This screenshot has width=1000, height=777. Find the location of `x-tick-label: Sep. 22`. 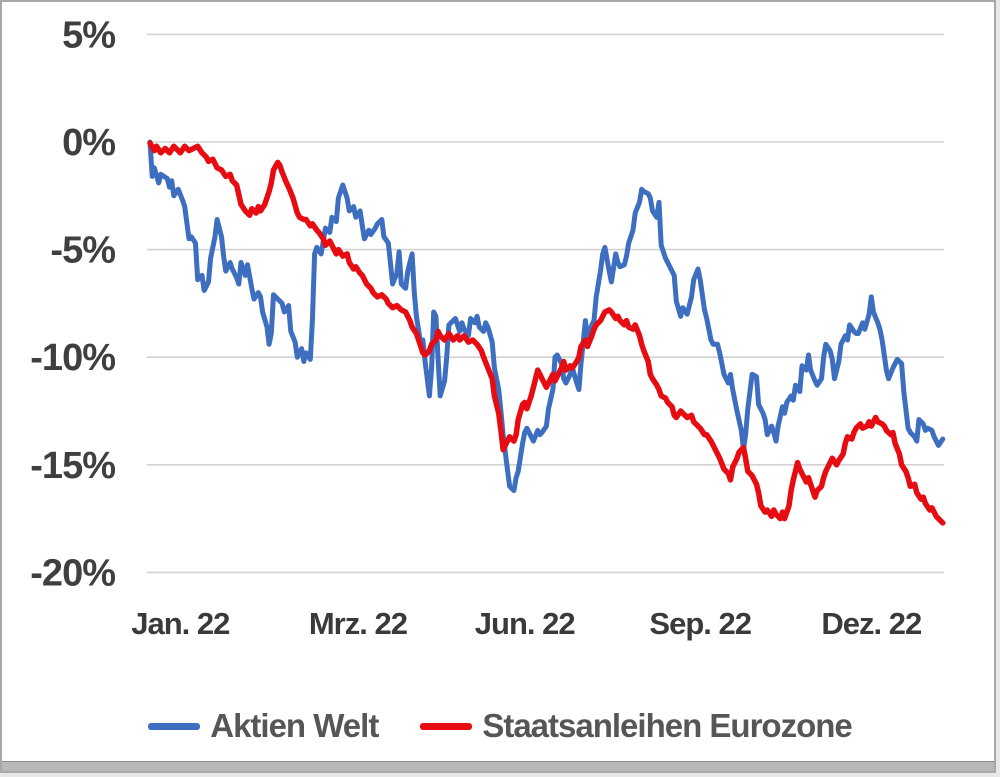

x-tick-label: Sep. 22 is located at coordinates (700, 623).